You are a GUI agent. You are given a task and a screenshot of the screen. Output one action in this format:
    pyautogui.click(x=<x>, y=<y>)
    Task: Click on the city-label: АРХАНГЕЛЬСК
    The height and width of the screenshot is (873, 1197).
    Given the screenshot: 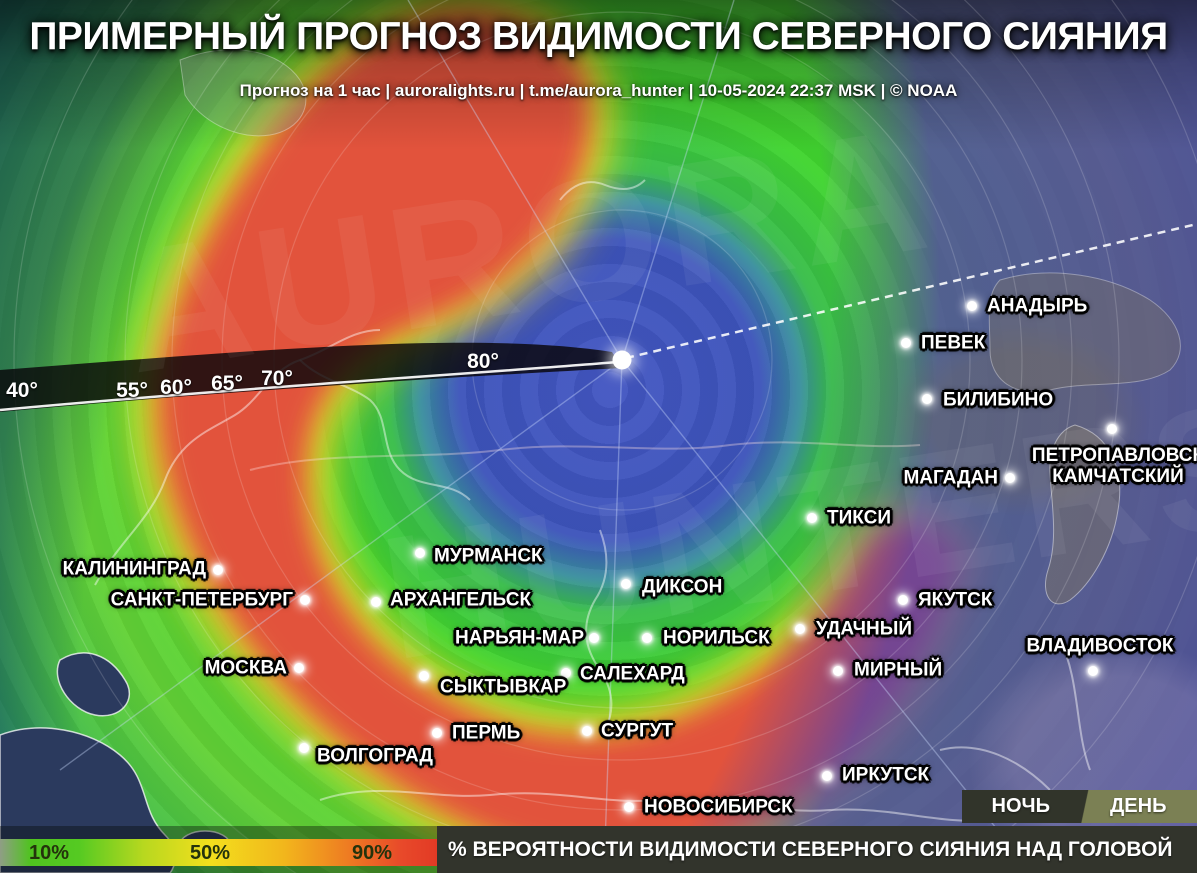 What is the action you would take?
    pyautogui.click(x=461, y=600)
    